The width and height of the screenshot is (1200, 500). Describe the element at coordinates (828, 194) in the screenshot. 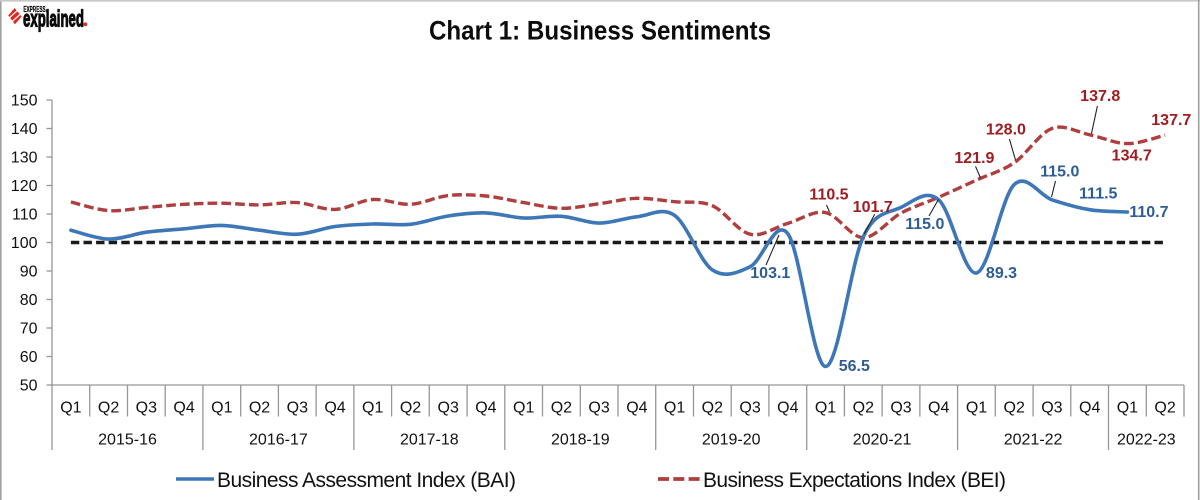

I see `svg-text: 110.5` at that location.